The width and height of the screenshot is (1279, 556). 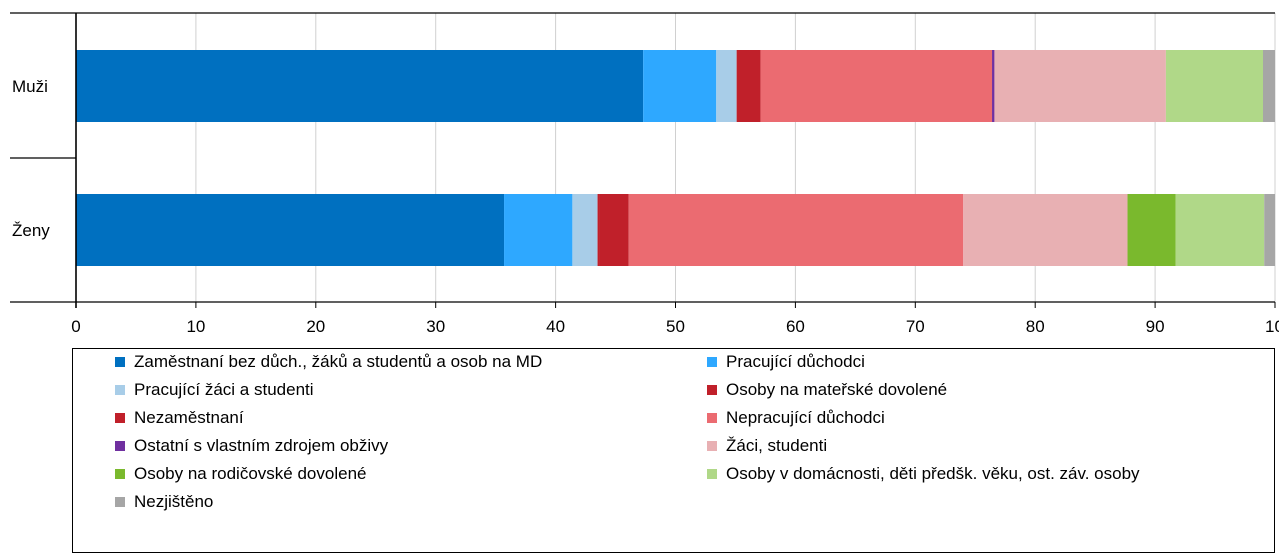 What do you see at coordinates (261, 445) in the screenshot?
I see `legend-label: Ostatní s vlastním zdrojem obživy` at bounding box center [261, 445].